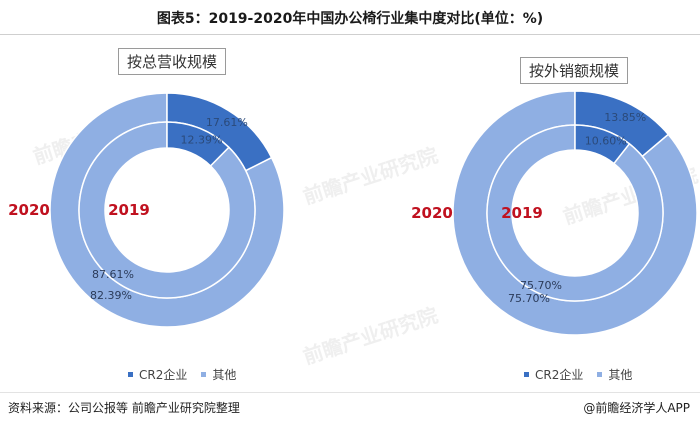 Image resolution: width=700 pixels, height=426 pixels. What do you see at coordinates (172, 61) in the screenshot?
I see `left-chart-title: 按总营收规模` at bounding box center [172, 61].